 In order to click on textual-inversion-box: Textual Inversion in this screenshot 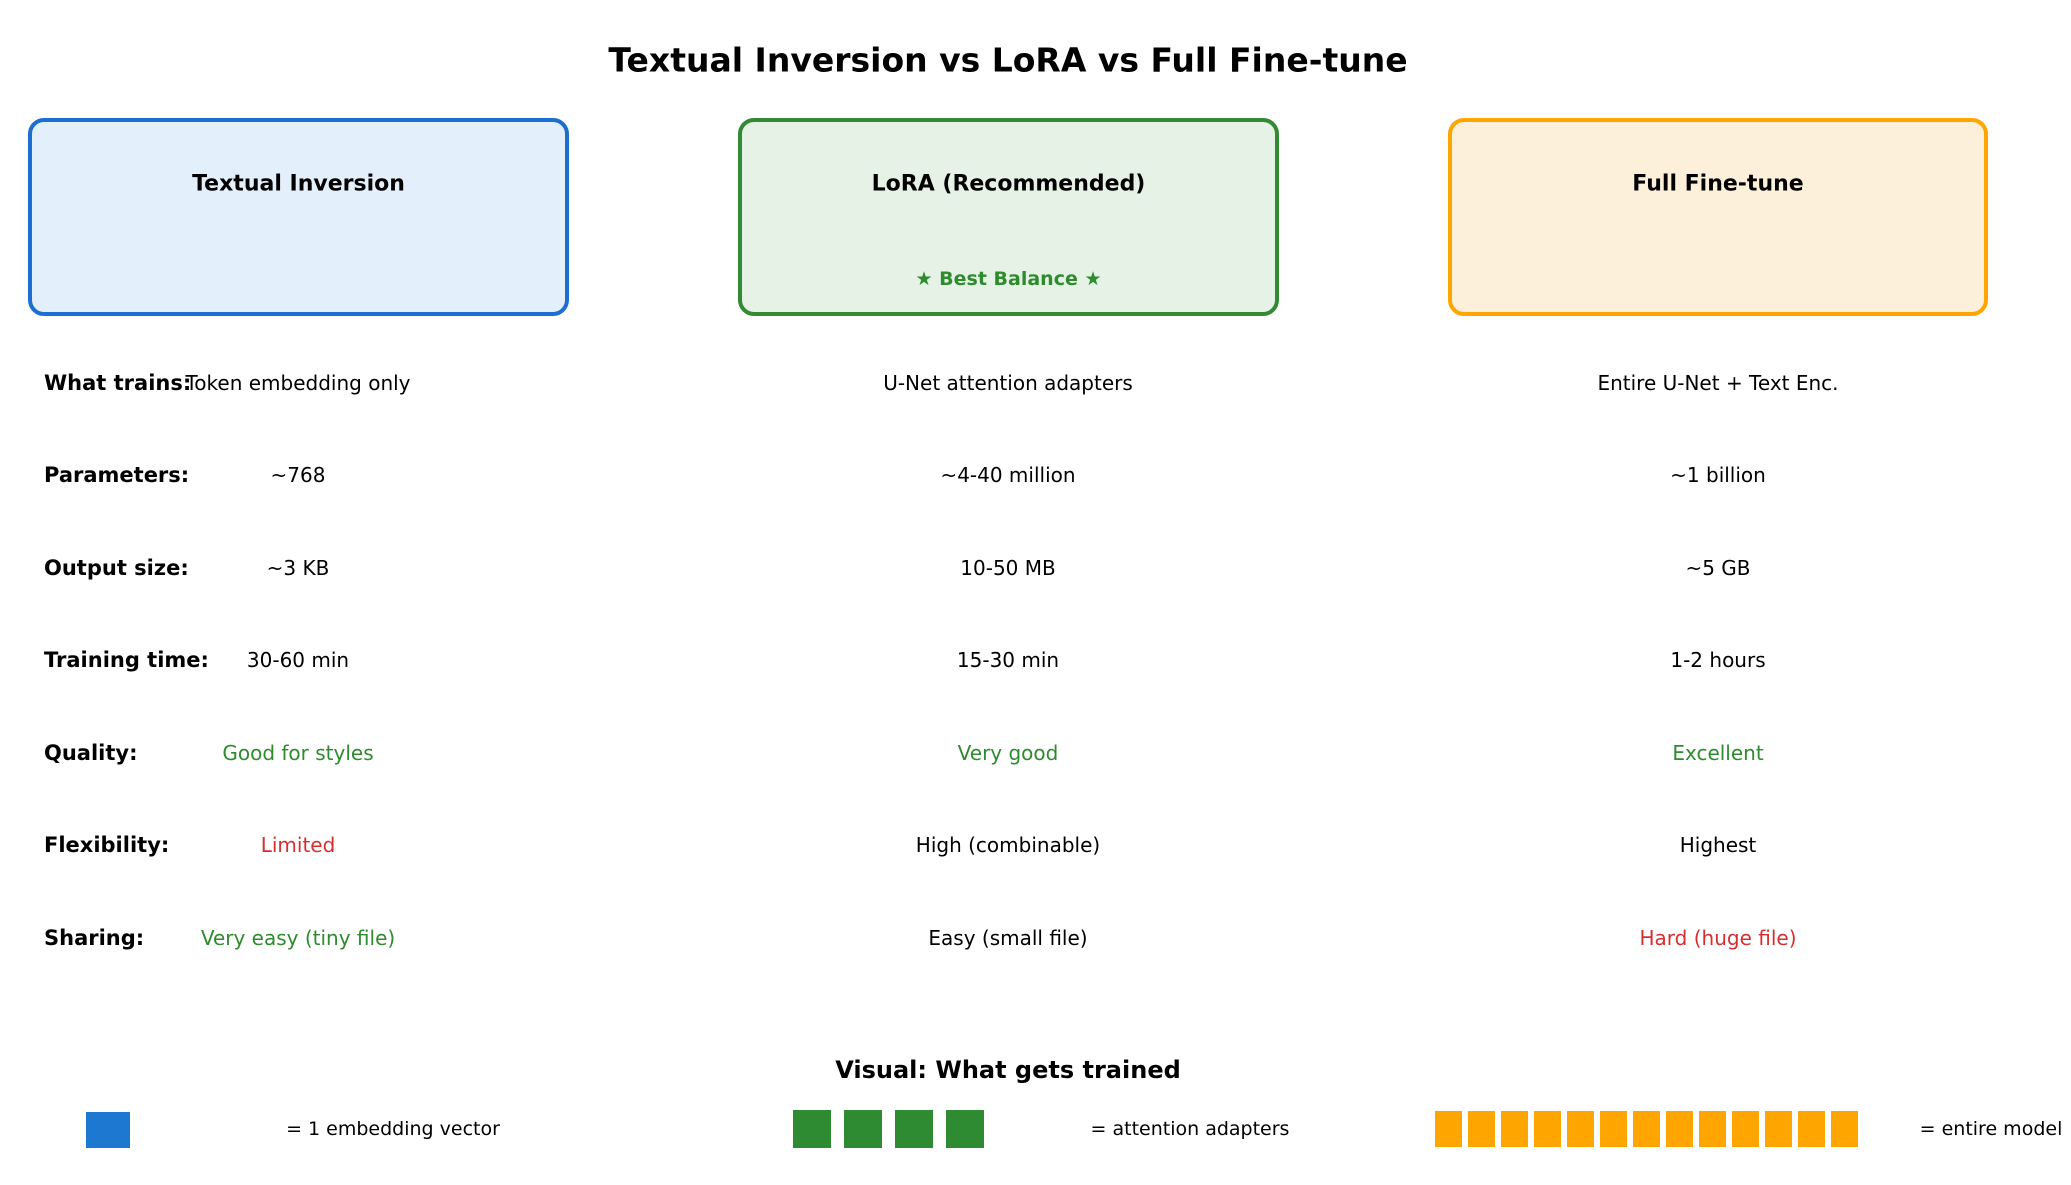, I will do `click(298, 217)`.